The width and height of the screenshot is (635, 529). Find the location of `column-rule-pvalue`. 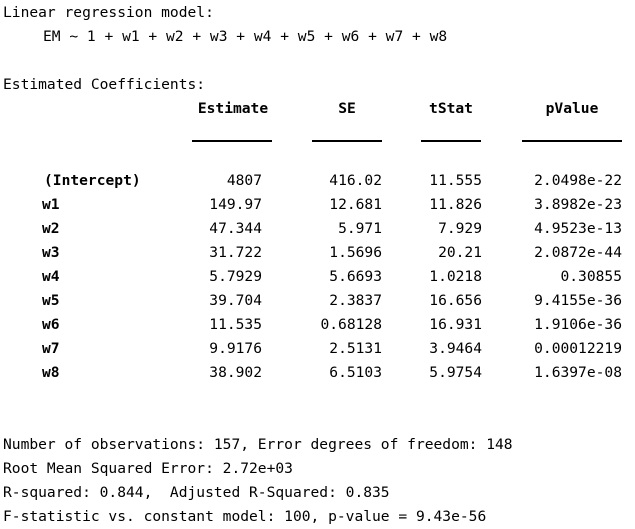

column-rule-pvalue is located at coordinates (572, 141).